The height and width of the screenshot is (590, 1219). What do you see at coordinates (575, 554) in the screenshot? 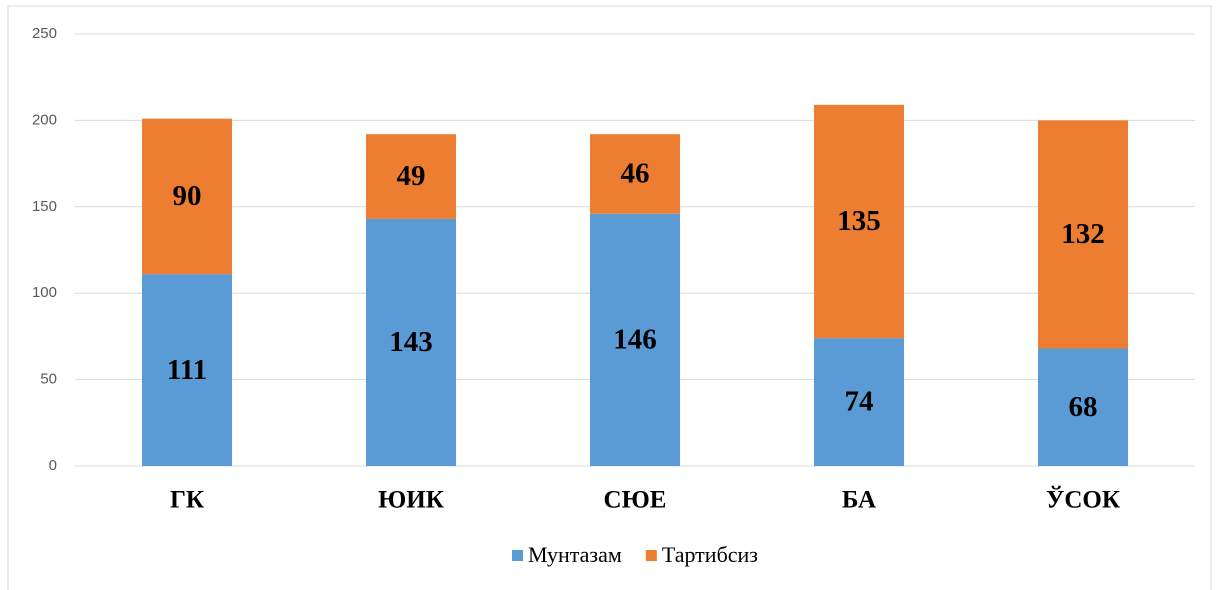
I see `legend-label: Мунтазам` at bounding box center [575, 554].